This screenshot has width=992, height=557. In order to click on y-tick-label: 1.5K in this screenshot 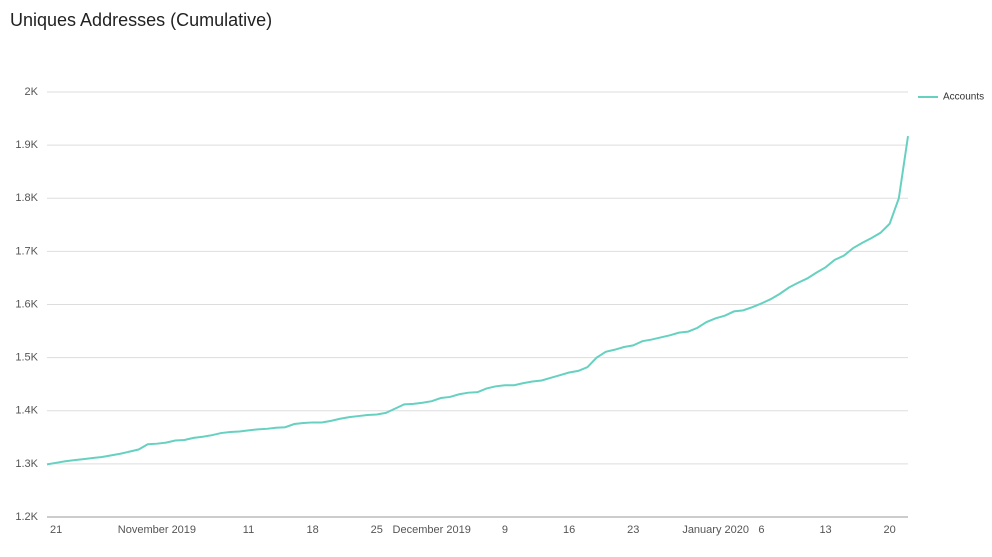, I will do `click(26, 358)`.